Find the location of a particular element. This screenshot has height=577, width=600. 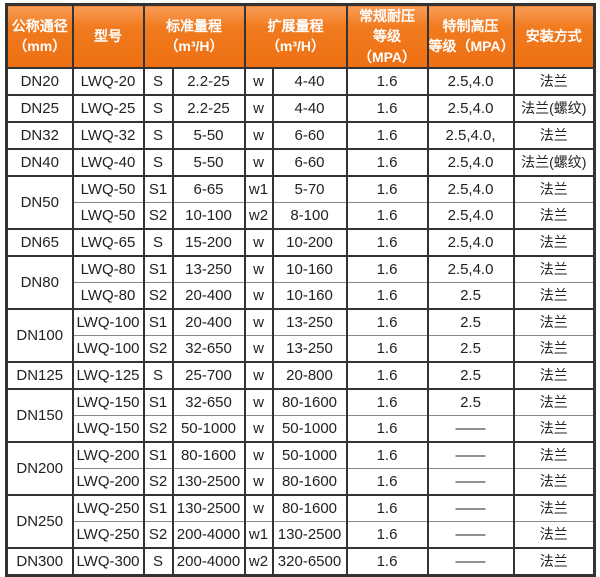

dn-cell: DN125 is located at coordinates (39, 375).